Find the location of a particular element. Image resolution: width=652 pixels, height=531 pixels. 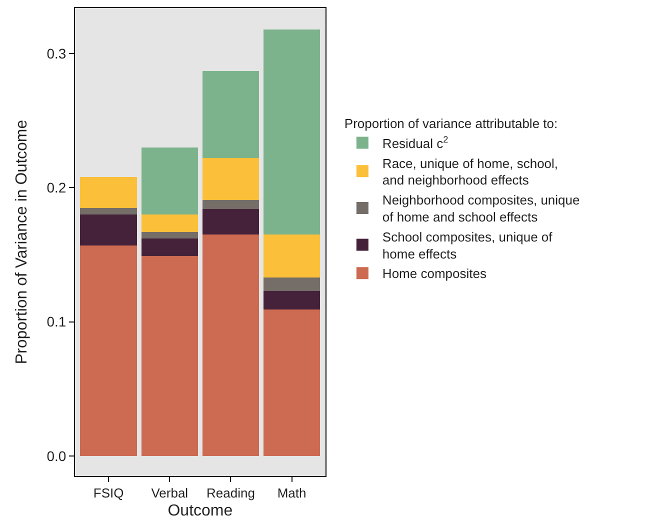

legend-title: Proportion of variance attributable to: is located at coordinates (451, 123).